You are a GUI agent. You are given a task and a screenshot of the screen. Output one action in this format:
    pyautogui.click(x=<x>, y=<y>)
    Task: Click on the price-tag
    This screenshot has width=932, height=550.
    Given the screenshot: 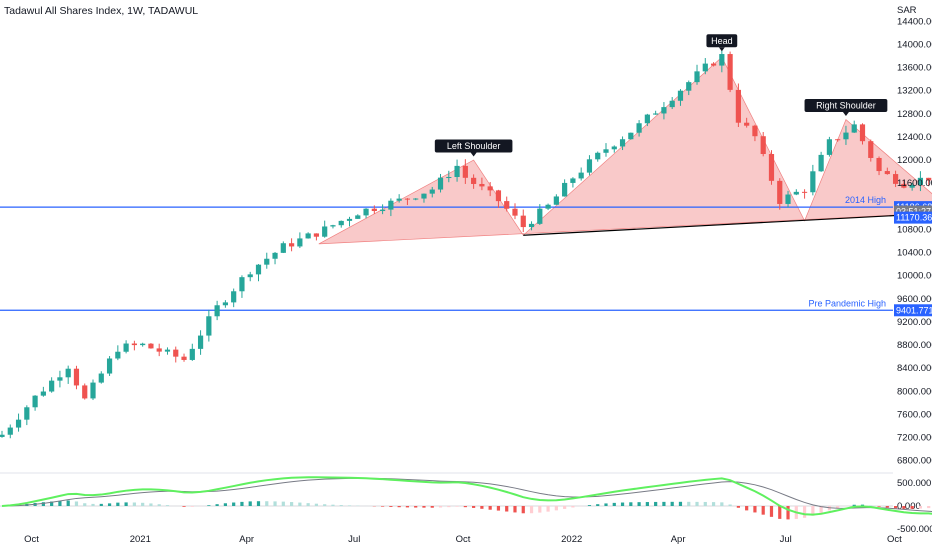 What is the action you would take?
    pyautogui.click(x=913, y=310)
    